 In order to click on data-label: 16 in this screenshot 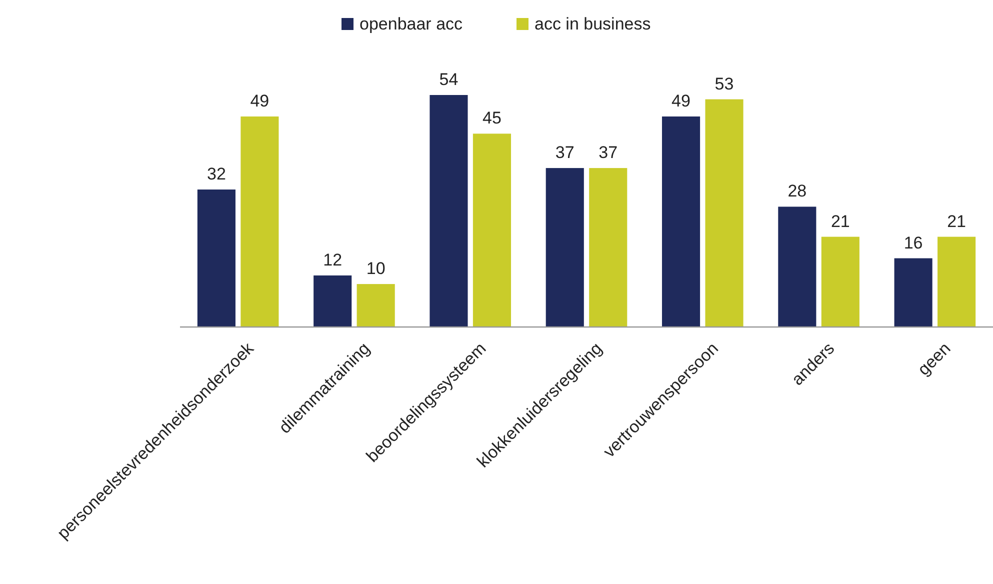, I will do `click(913, 242)`.